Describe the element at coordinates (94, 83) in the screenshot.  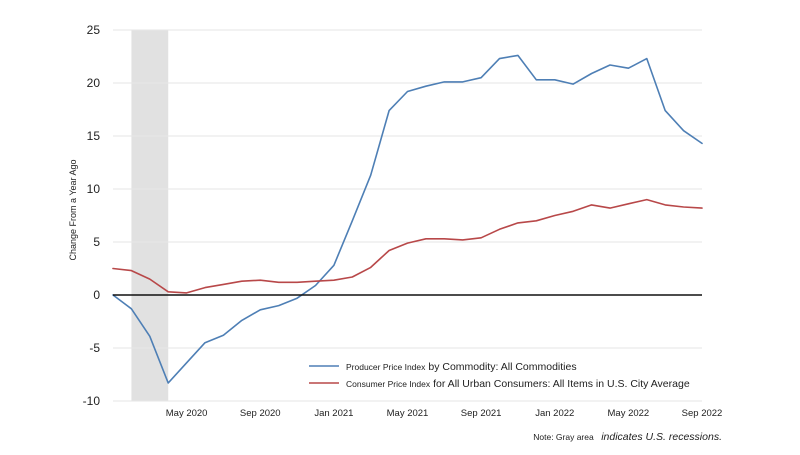
I see `y-tick-label: 20` at that location.